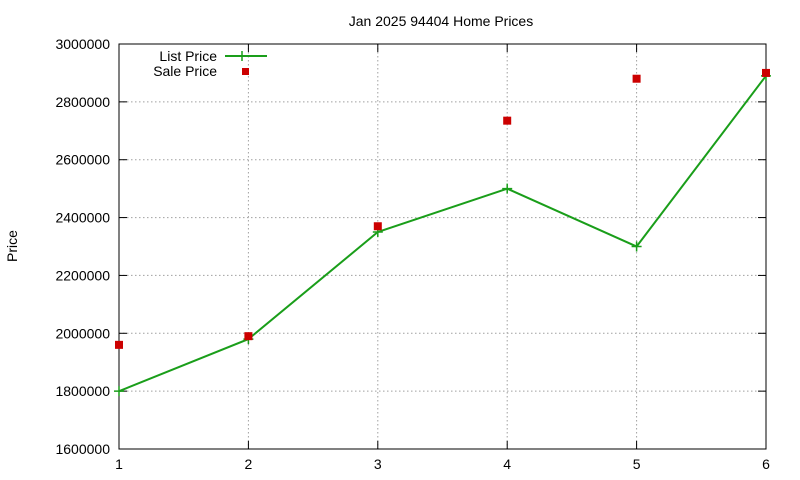 Image resolution: width=800 pixels, height=480 pixels. Describe the element at coordinates (82, 218) in the screenshot. I see `y-tick-label: 2400000` at that location.